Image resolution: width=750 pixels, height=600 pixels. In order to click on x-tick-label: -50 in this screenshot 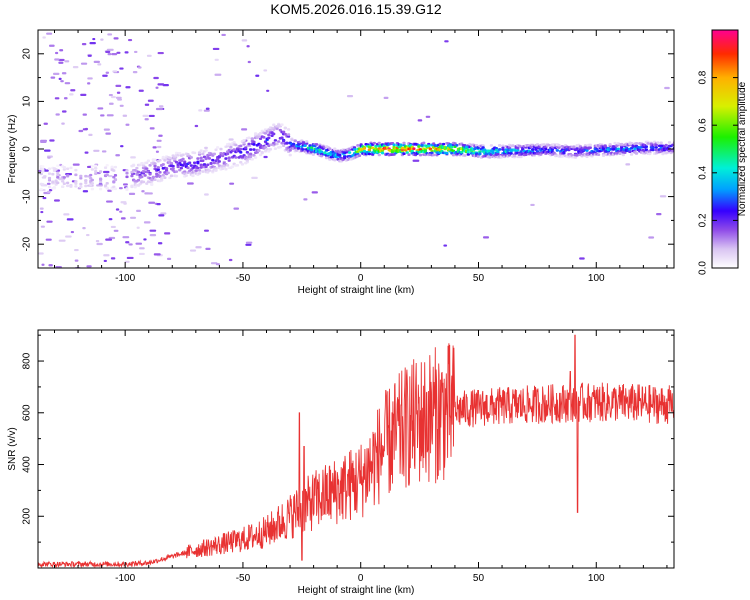, I will do `click(243, 278)`.